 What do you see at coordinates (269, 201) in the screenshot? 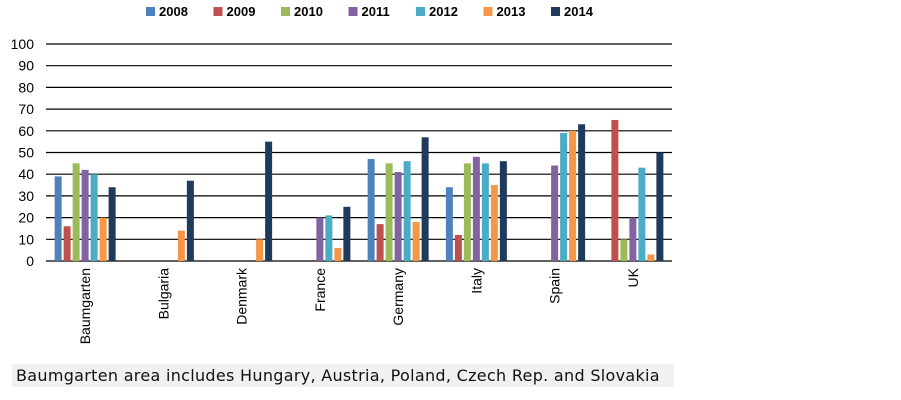
I see `bar-denmark-2014` at bounding box center [269, 201].